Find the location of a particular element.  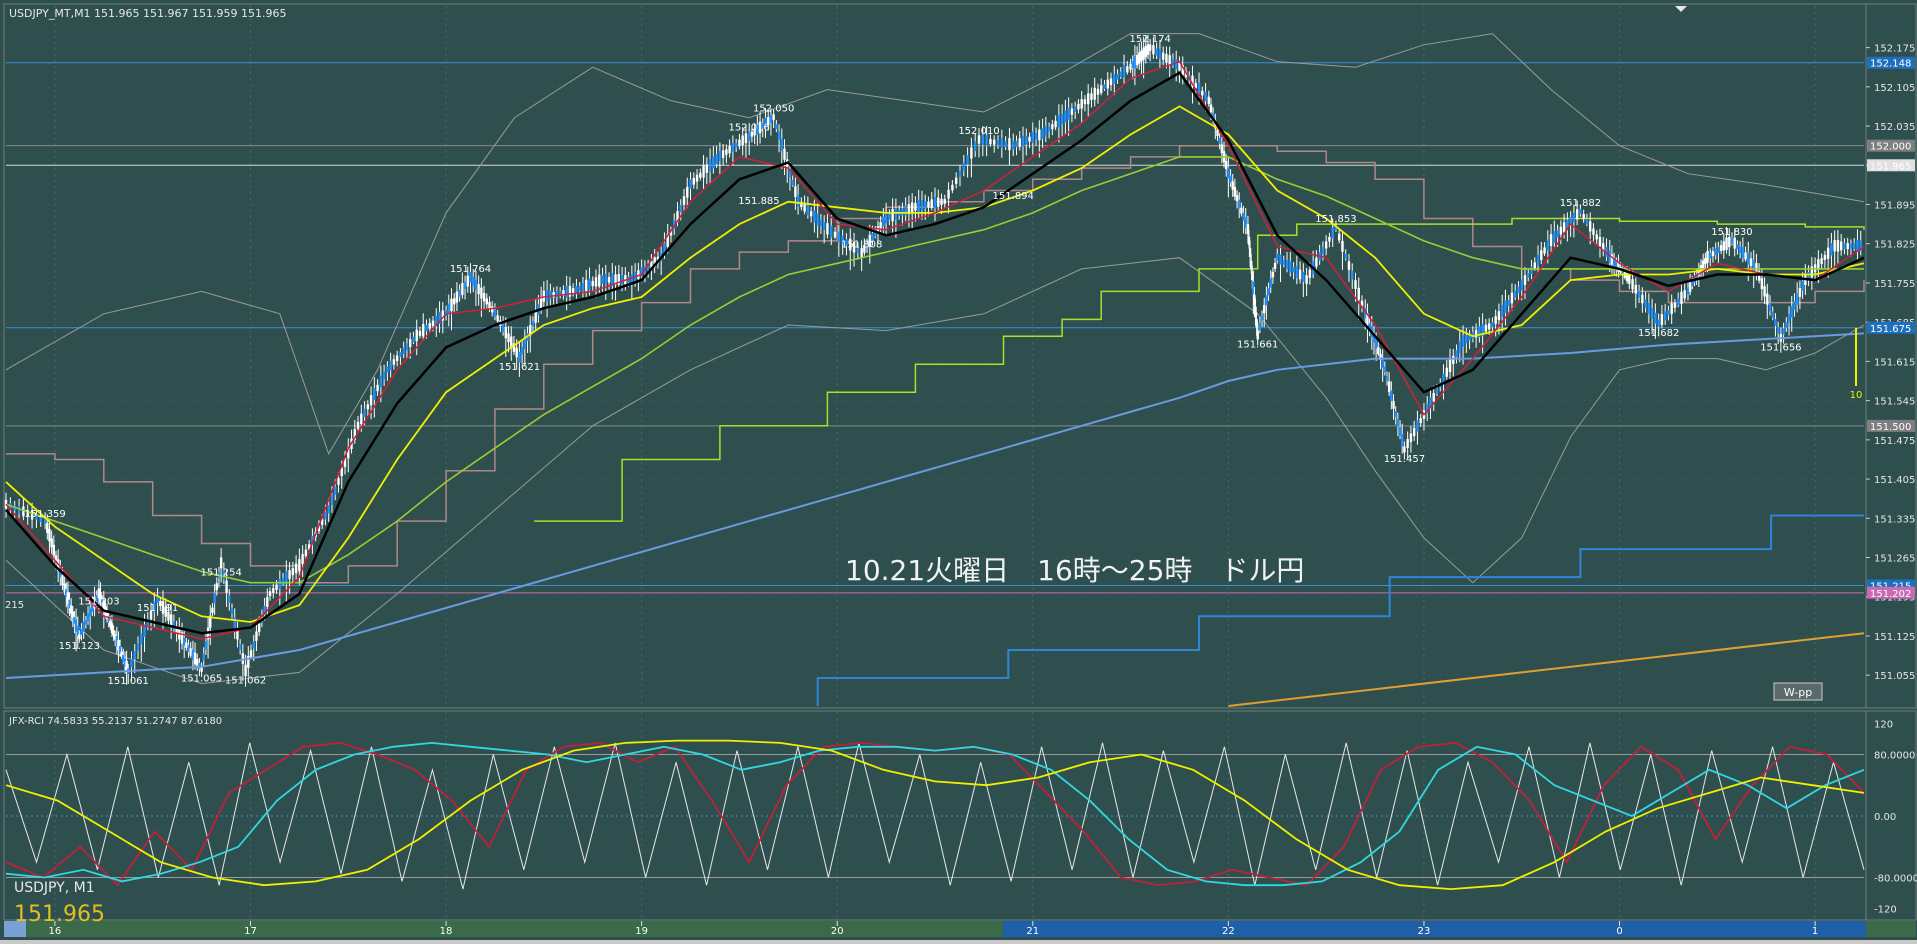

price-flag-label: 151.675 is located at coordinates (1890, 329).